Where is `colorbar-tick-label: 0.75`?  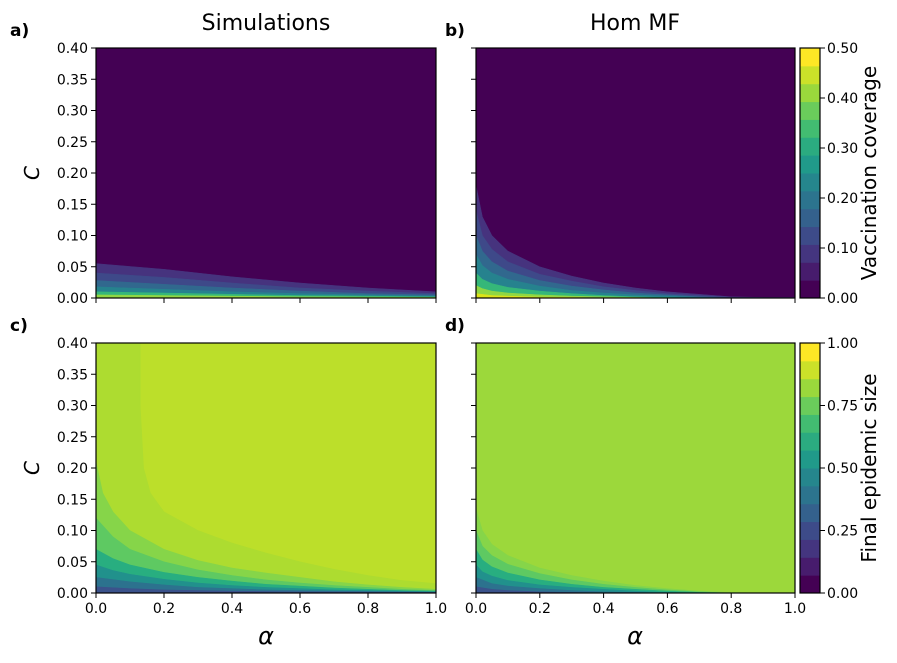 colorbar-tick-label: 0.75 is located at coordinates (842, 407).